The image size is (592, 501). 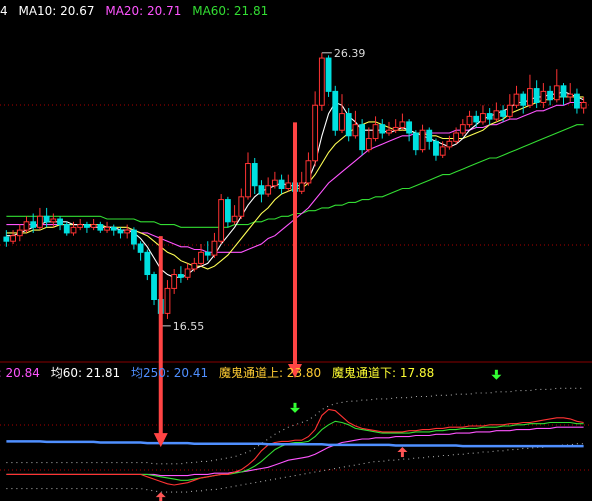 I want to click on annotation-label-0: 26.39, so click(x=350, y=53).